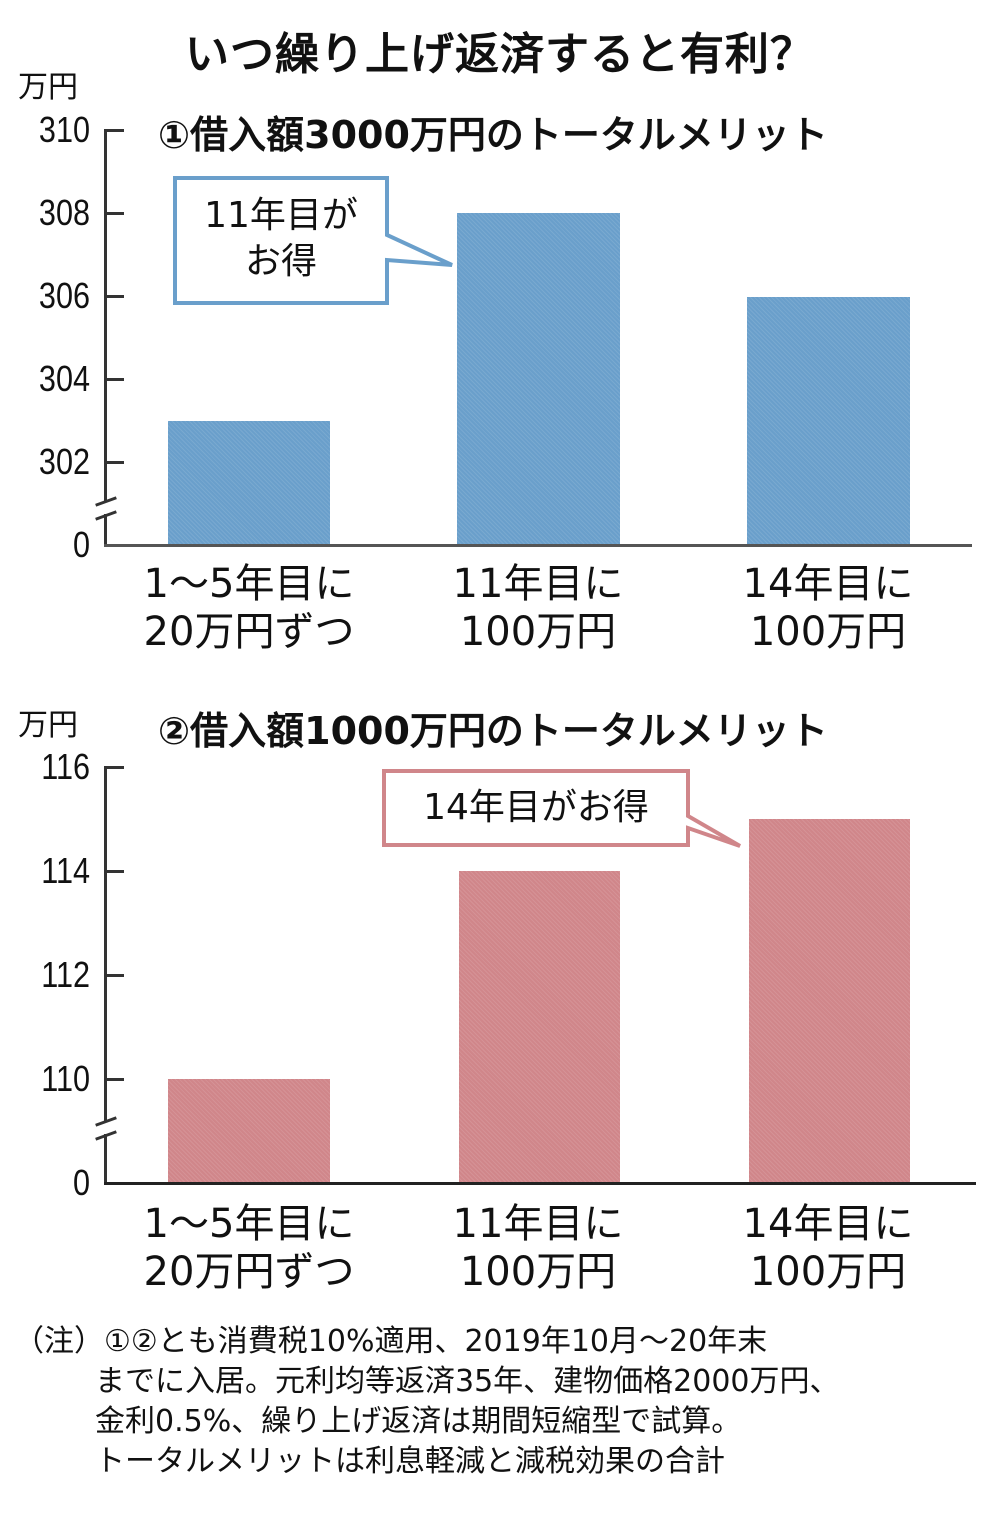 This screenshot has width=1000, height=1518. What do you see at coordinates (64, 461) in the screenshot?
I see `y-tick-label: 302` at bounding box center [64, 461].